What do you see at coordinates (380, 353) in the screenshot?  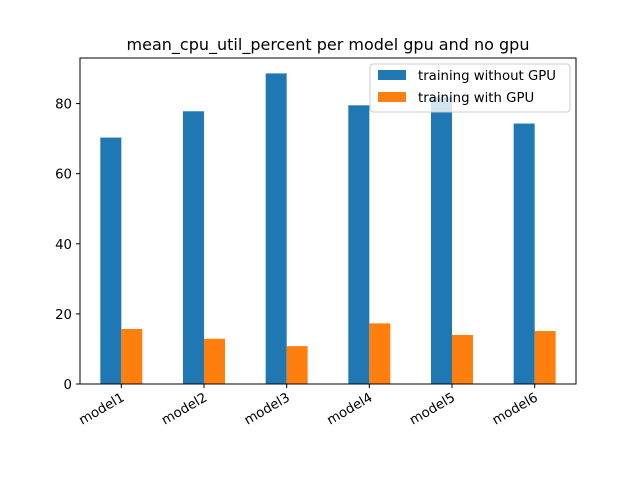 I see `bar-model4-with-gpu` at bounding box center [380, 353].